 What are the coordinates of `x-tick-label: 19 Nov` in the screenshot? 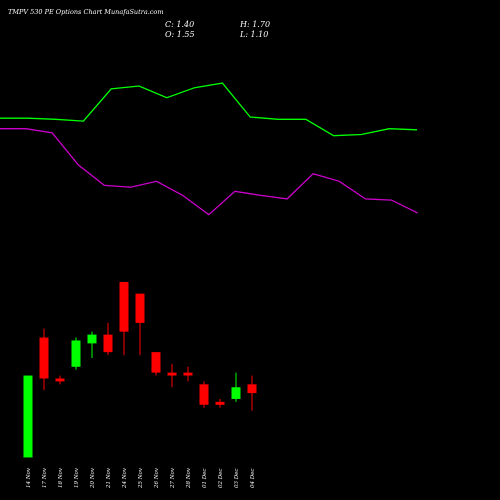 It's located at (77, 477).